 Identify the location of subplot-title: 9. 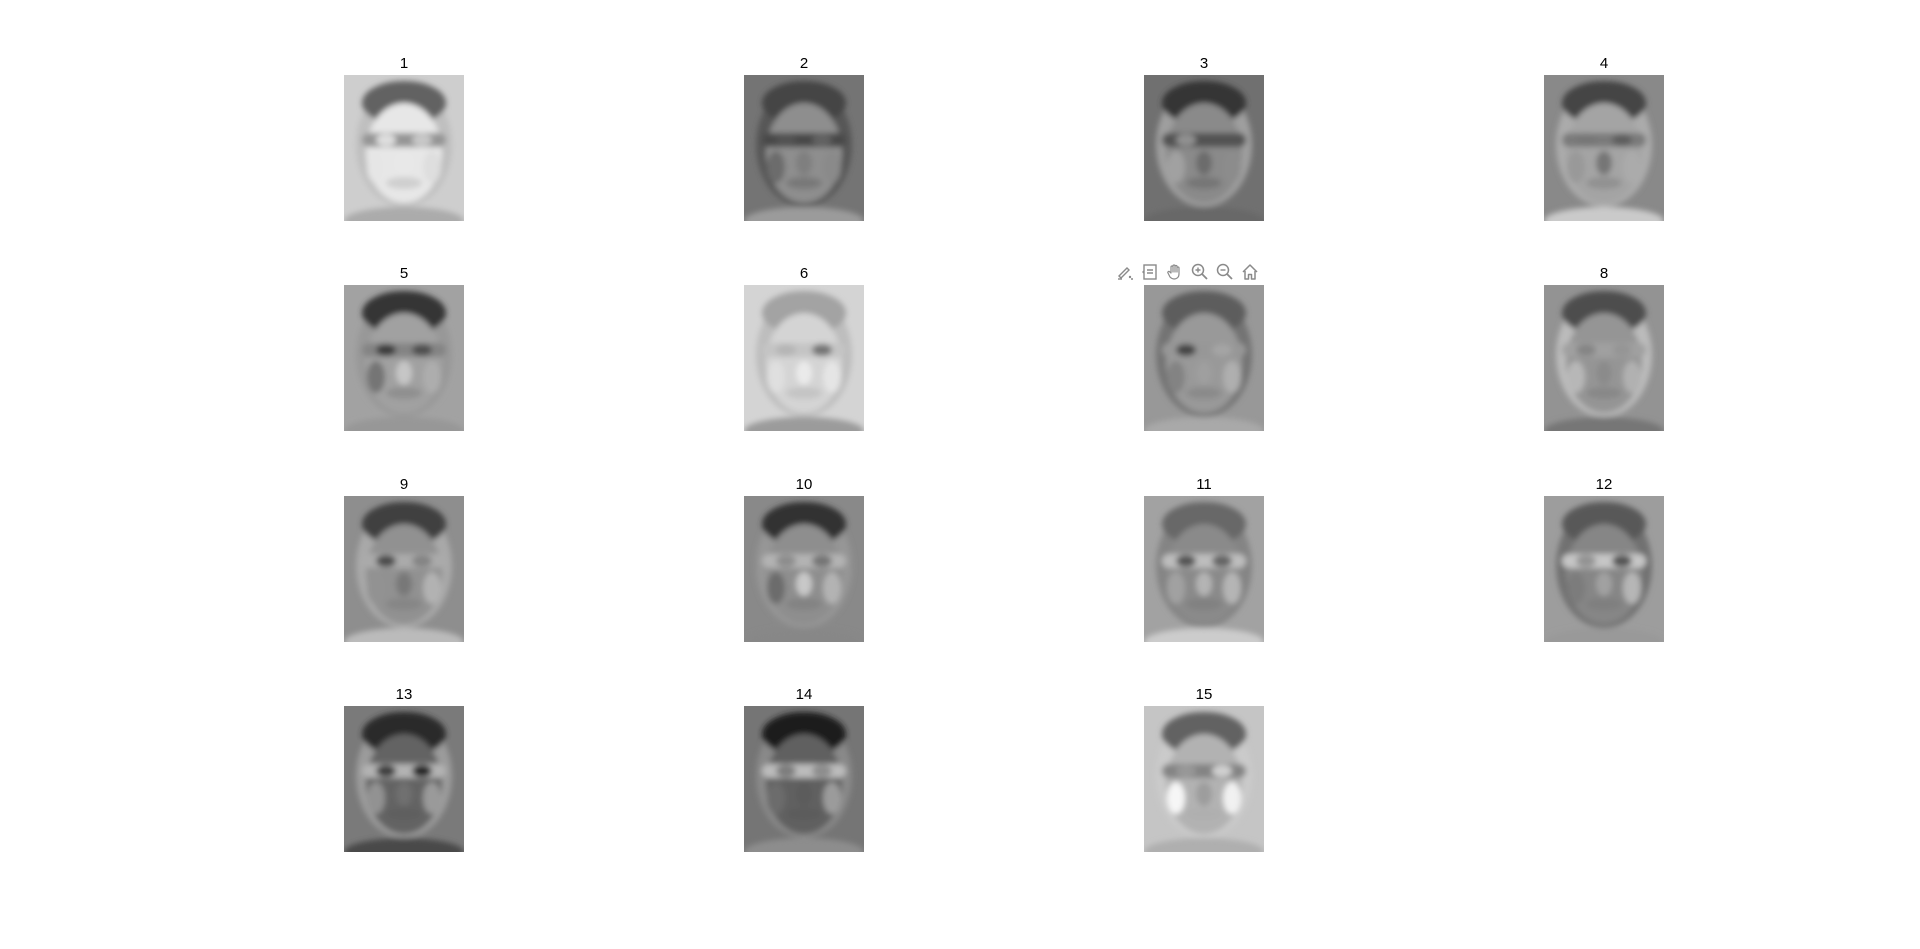
(404, 484).